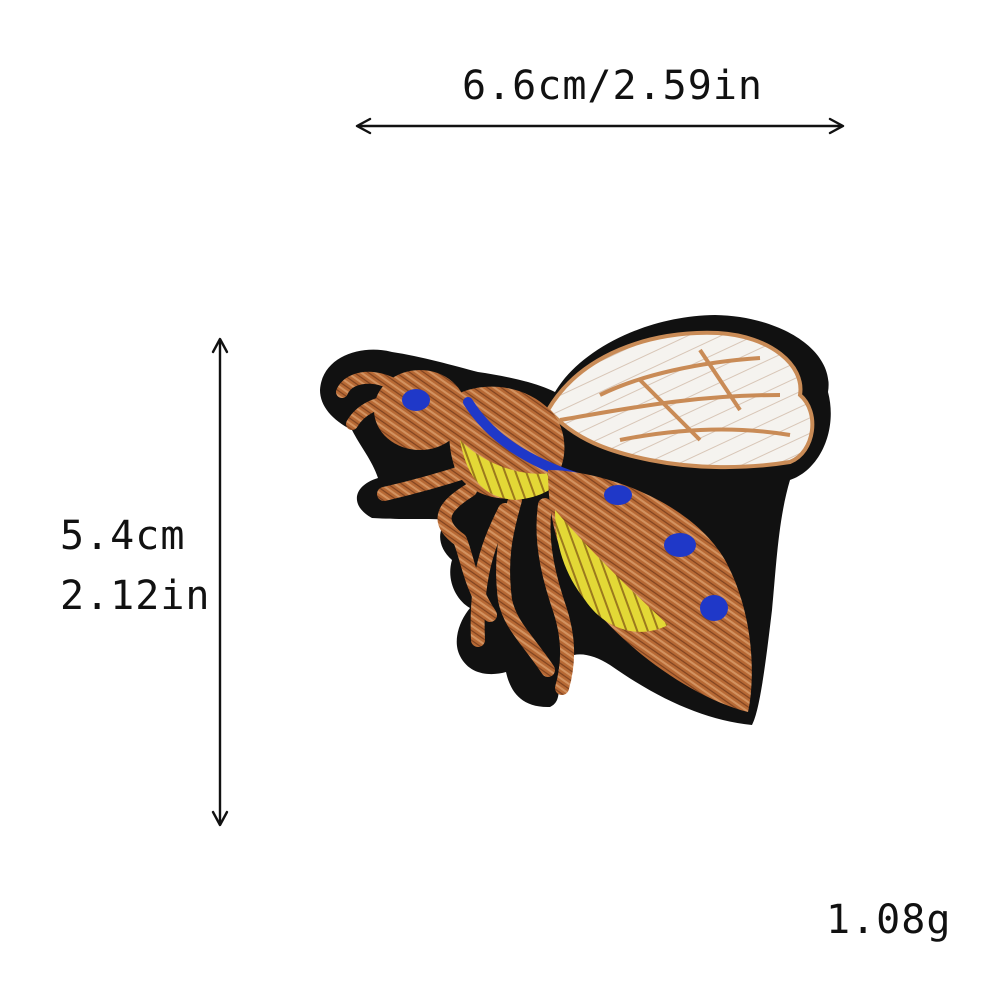 This screenshot has width=1000, height=1000. I want to click on bee-legs, so click(476, 579).